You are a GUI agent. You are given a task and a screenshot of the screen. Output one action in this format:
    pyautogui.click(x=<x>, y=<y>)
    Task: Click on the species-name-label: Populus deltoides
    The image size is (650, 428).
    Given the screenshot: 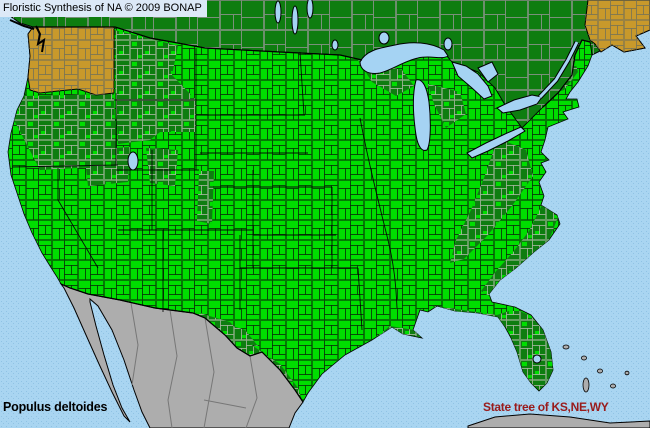 What is the action you would take?
    pyautogui.click(x=55, y=407)
    